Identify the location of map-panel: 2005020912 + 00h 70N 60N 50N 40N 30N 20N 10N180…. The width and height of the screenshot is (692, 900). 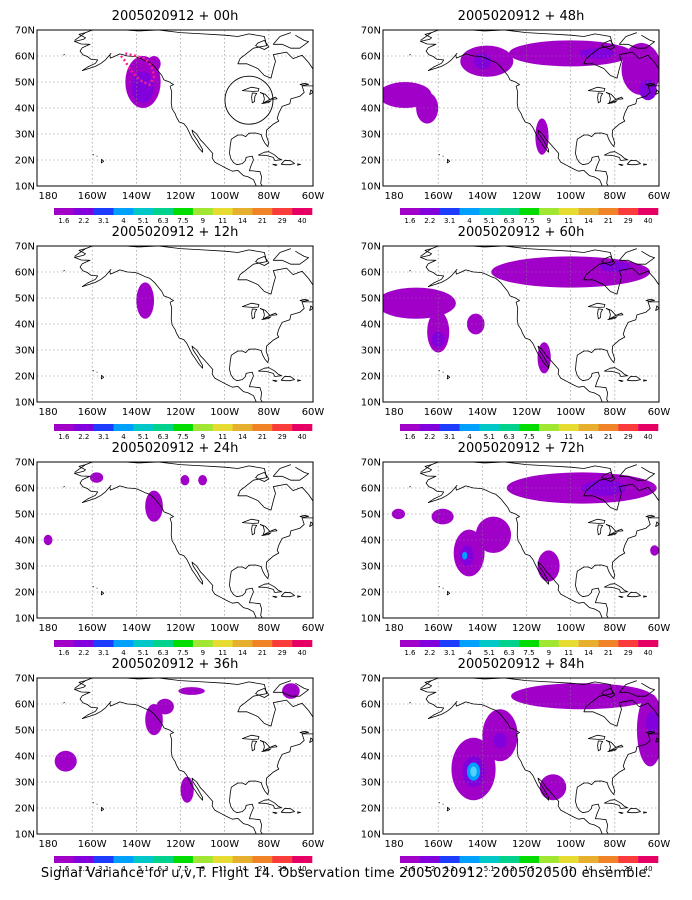
(170, 117).